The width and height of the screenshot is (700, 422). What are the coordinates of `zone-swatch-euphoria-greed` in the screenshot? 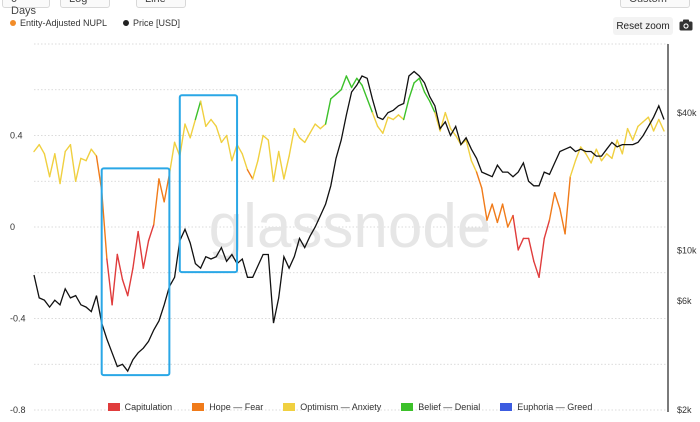 It's located at (506, 407).